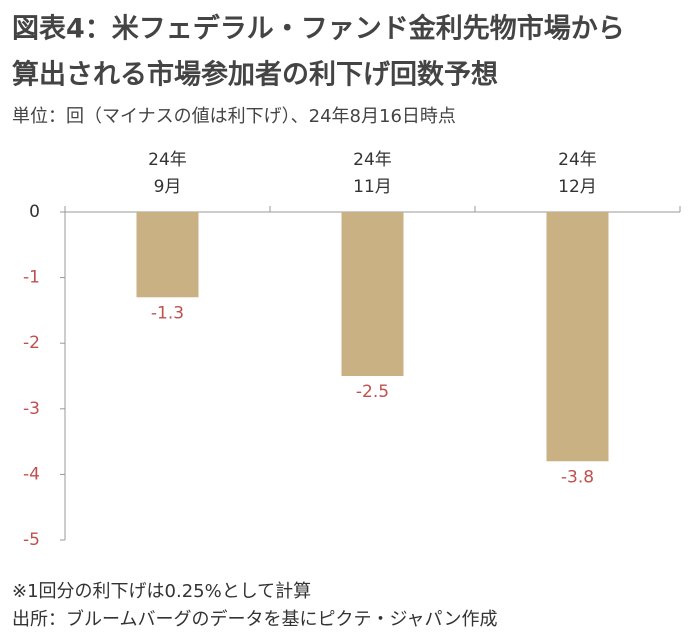  I want to click on x-tick-label: 12月, so click(577, 187).